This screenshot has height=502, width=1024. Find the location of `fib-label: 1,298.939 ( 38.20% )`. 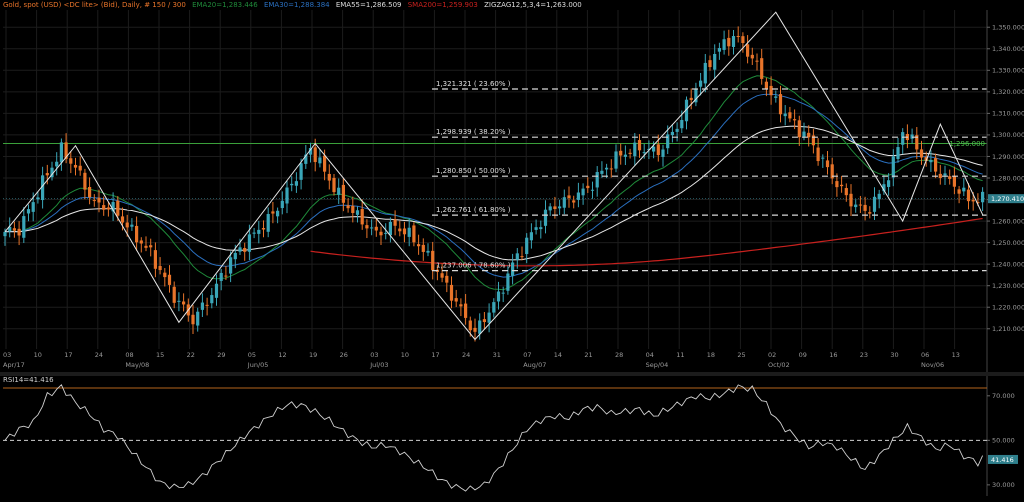

fib-label: 1,298.939 ( 38.20% ) is located at coordinates (473, 132).